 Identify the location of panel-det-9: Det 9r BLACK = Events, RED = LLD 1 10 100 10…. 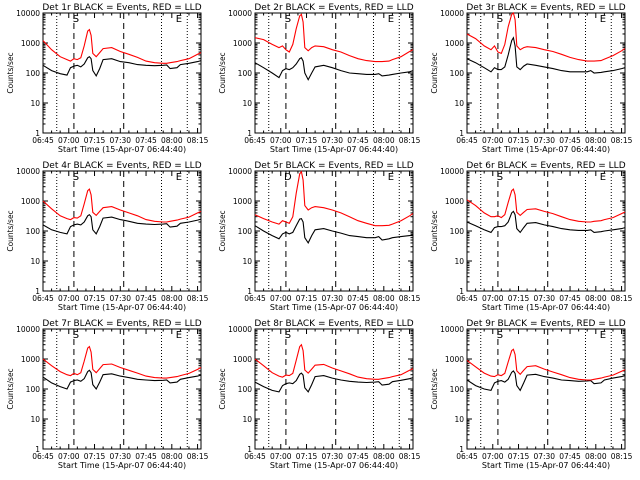
(531, 394).